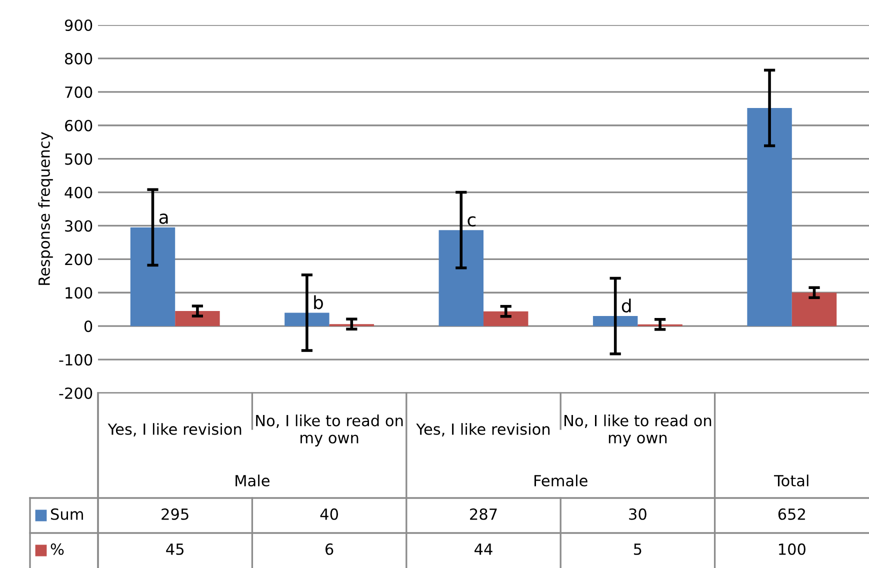 The height and width of the screenshot is (568, 869). Describe the element at coordinates (79, 293) in the screenshot. I see `y-tick-label: 100` at that location.